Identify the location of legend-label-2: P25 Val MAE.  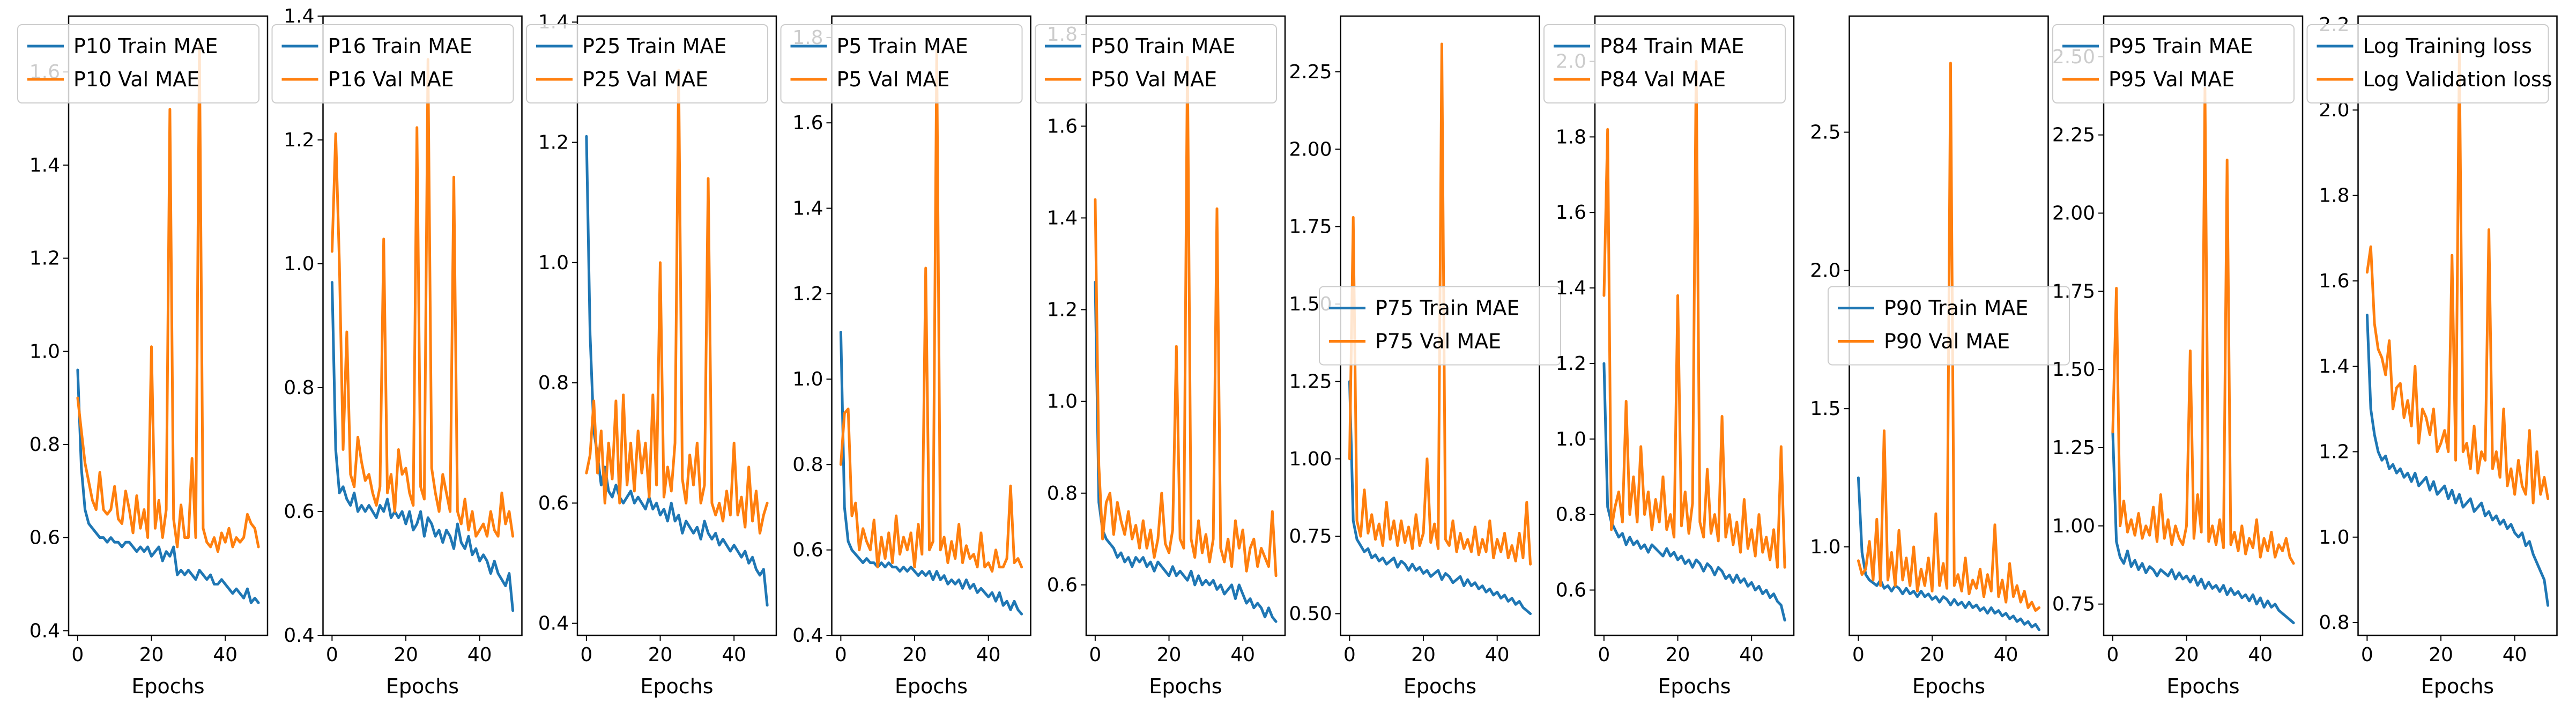
(645, 79).